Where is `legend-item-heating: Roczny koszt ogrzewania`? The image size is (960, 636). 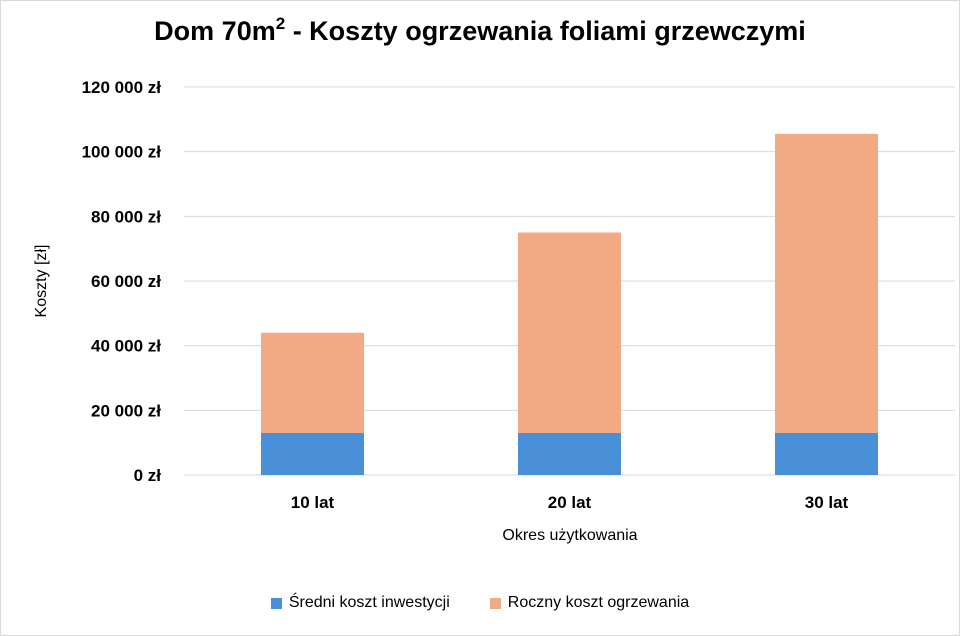 legend-item-heating: Roczny koszt ogrzewania is located at coordinates (589, 603).